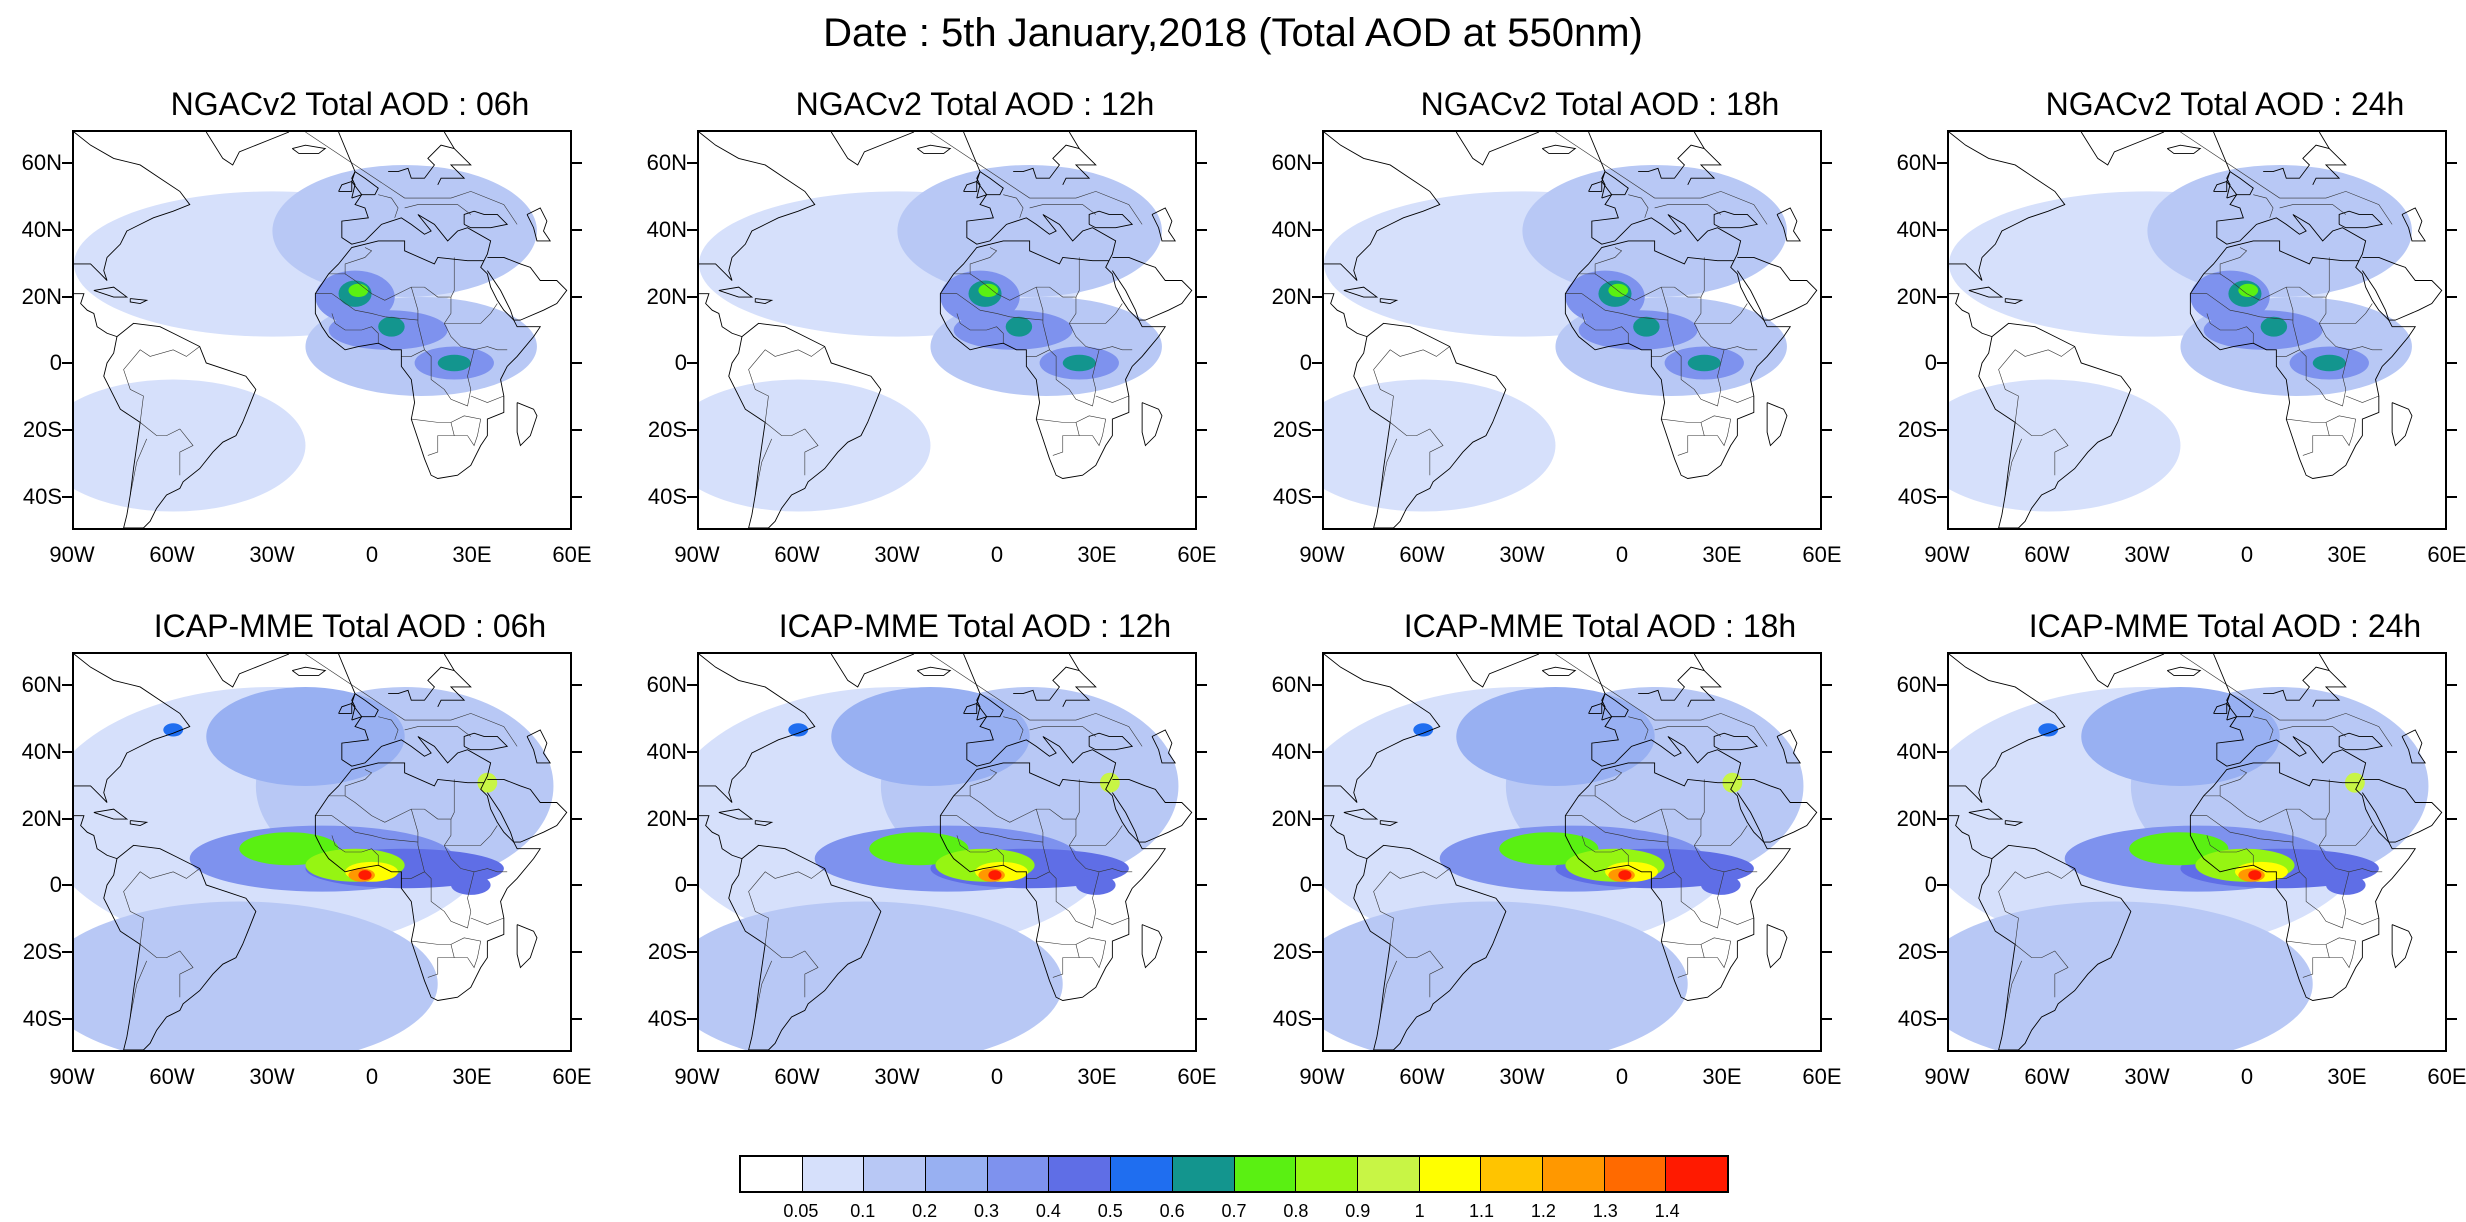 The image size is (2466, 1222). Describe the element at coordinates (1203, 1174) in the screenshot. I see `colorbar-swatch` at that location.